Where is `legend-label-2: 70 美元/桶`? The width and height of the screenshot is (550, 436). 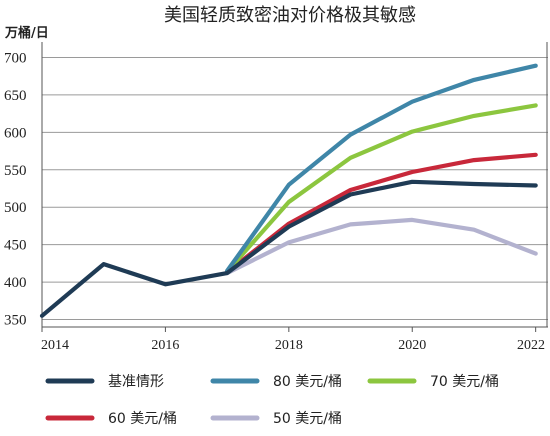
legend-label-2: 70 美元/桶 is located at coordinates (464, 382).